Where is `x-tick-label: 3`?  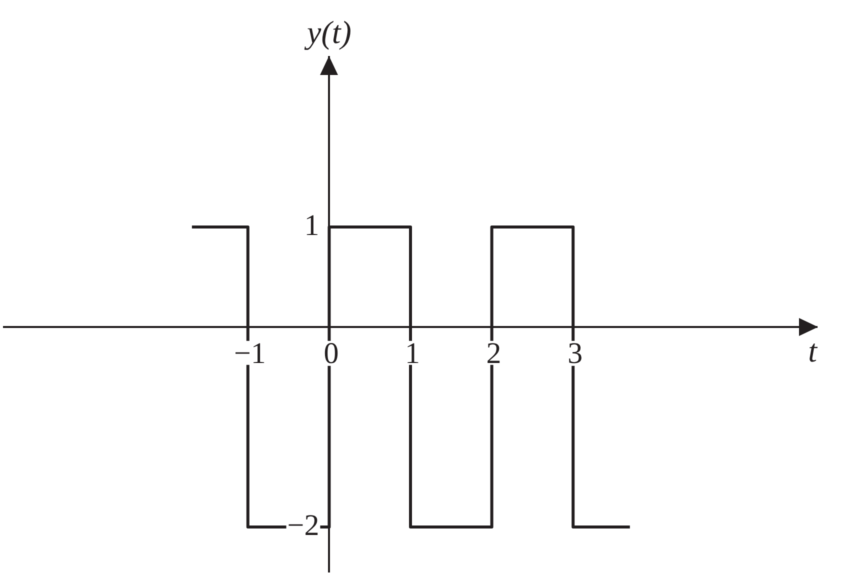 x-tick-label: 3 is located at coordinates (575, 353).